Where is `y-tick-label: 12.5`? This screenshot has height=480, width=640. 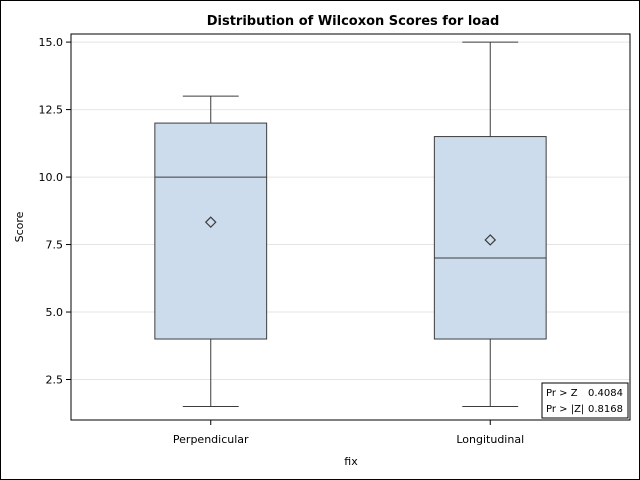 y-tick-label: 12.5 is located at coordinates (51, 110).